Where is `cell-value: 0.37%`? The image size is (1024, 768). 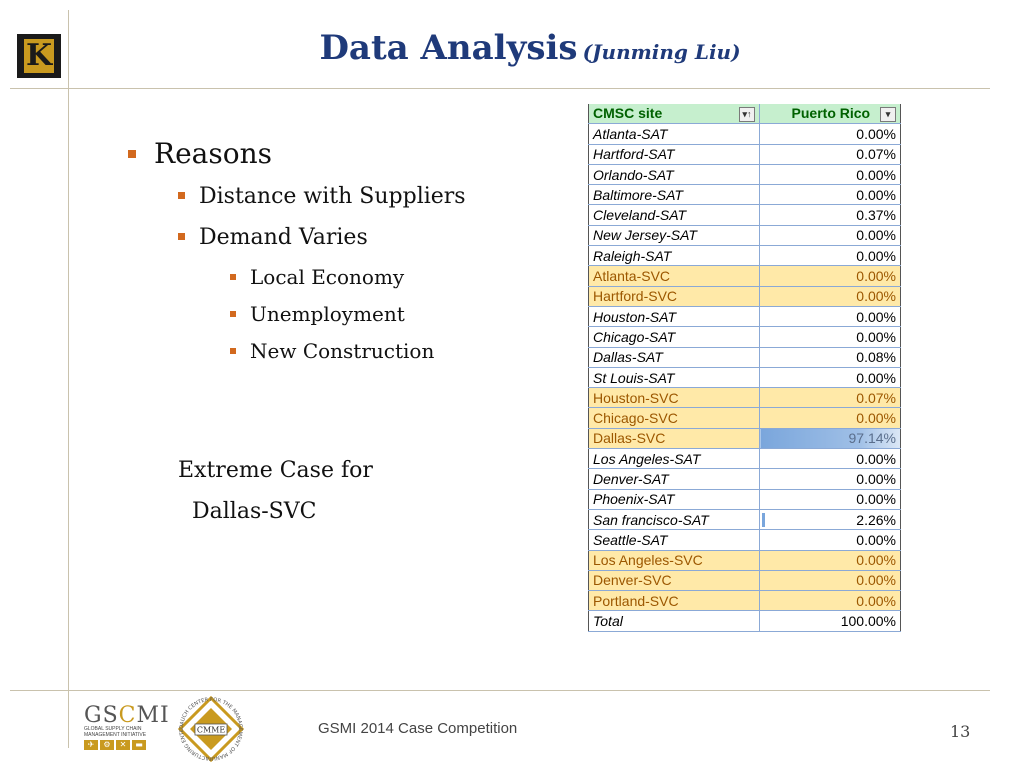
cell-value: 0.37% is located at coordinates (830, 215).